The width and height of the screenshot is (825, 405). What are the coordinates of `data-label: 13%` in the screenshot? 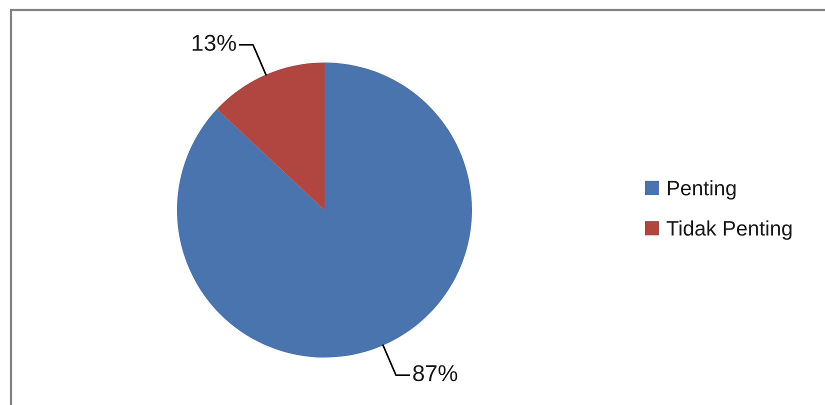 It's located at (214, 42).